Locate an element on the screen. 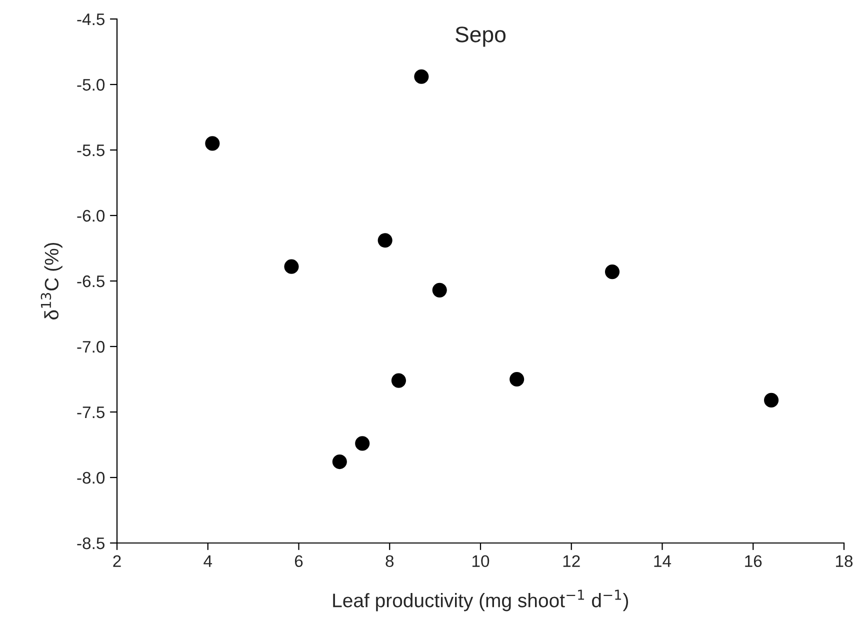  chart-title: Sepo is located at coordinates (481, 36).